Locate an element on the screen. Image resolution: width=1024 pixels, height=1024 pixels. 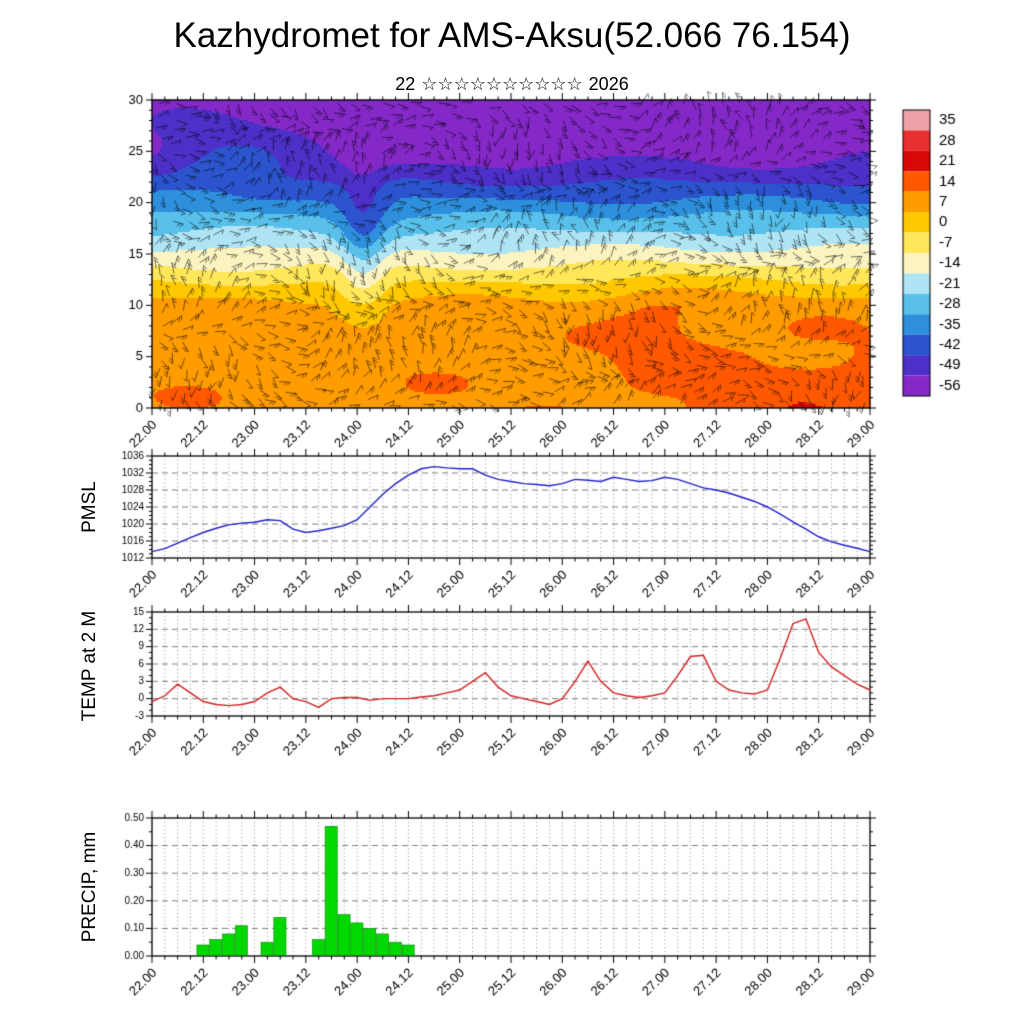
pmsl-axis-title: PMSL is located at coordinates (89, 507).